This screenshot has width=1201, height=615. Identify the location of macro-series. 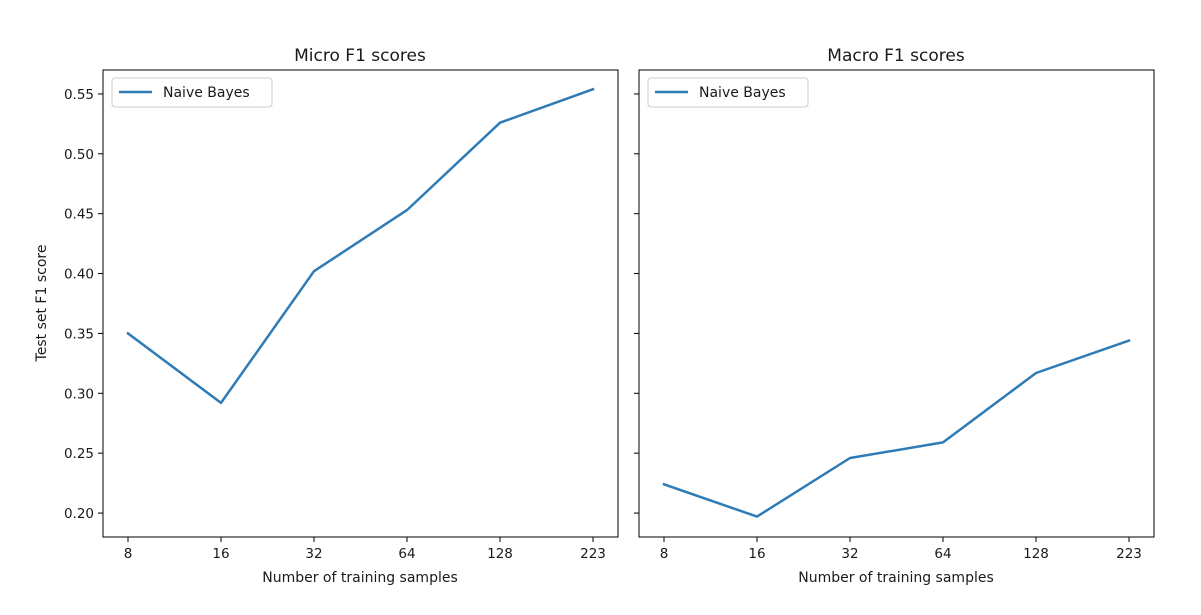
(896, 428).